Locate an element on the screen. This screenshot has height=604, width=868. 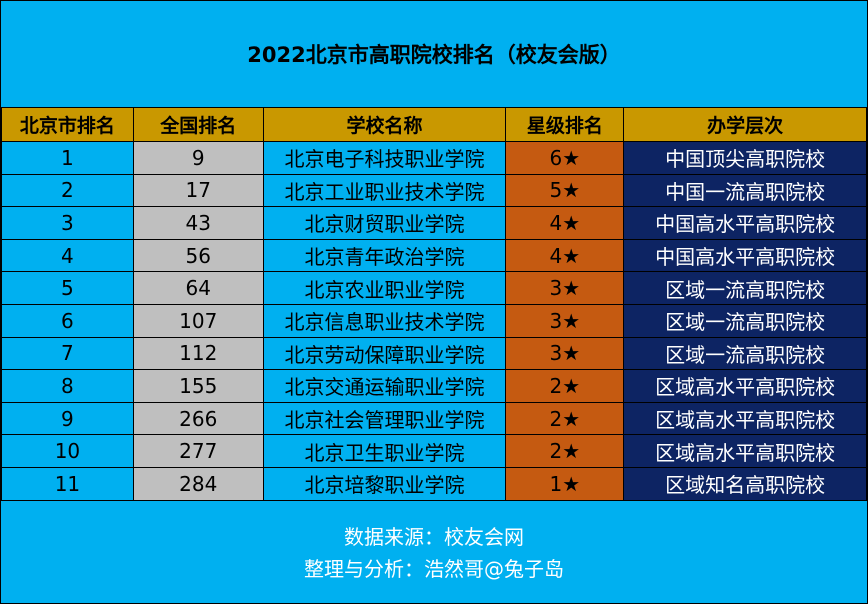
national-rank-cell: 277 is located at coordinates (198, 451).